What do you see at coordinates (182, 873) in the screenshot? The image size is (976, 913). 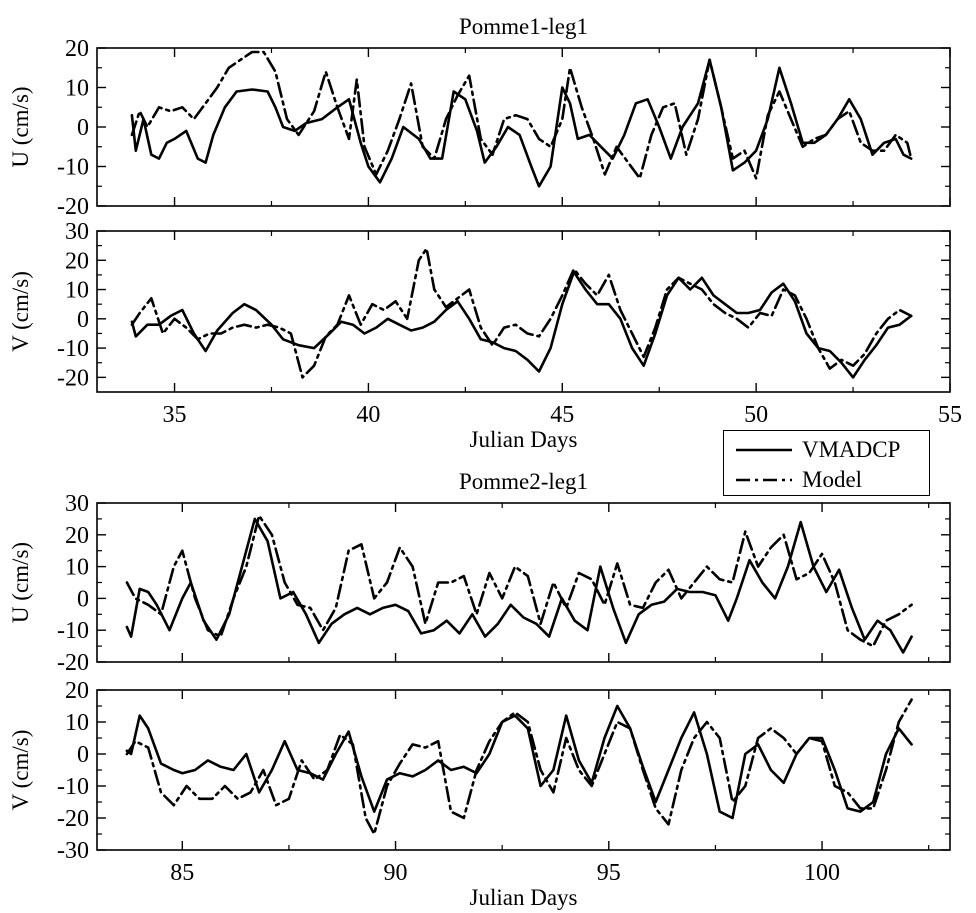 I see `x-tick-label: 85` at bounding box center [182, 873].